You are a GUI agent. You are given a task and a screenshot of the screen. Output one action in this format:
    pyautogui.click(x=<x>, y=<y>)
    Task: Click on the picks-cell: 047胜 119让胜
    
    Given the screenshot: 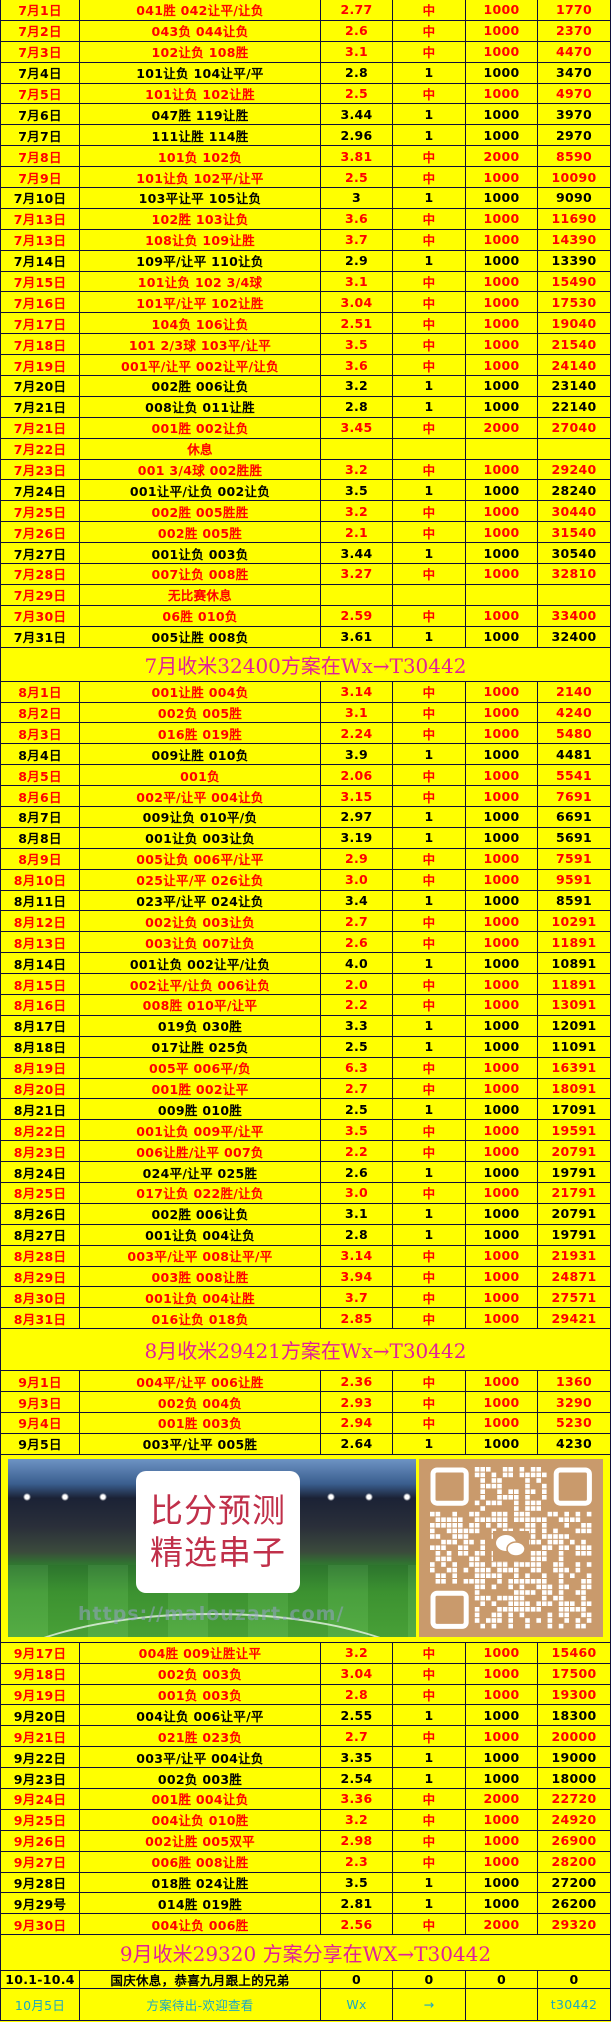 What is the action you would take?
    pyautogui.click(x=200, y=114)
    